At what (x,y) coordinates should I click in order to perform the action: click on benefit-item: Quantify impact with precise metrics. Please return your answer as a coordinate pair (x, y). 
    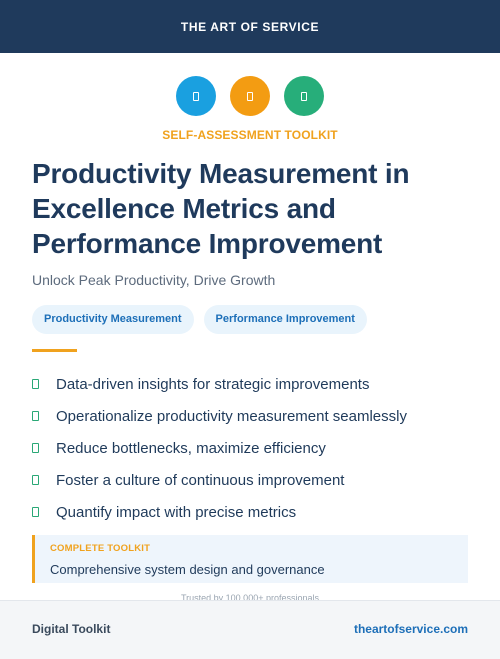
    Looking at the image, I should click on (252, 512).